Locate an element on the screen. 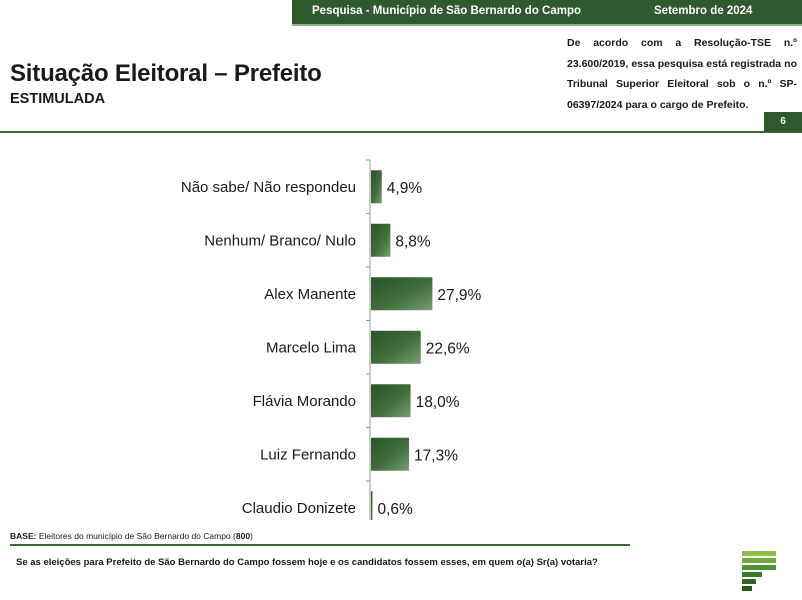 The height and width of the screenshot is (600, 802). page-subtitle: ESTIMULADA is located at coordinates (58, 99).